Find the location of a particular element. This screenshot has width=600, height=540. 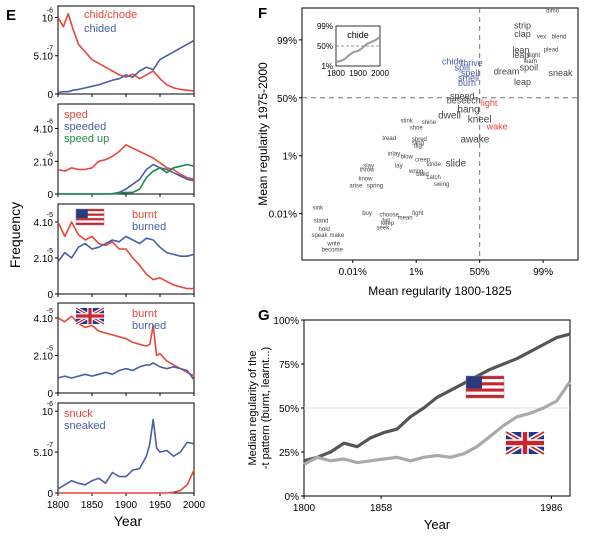

point-label: make is located at coordinates (337, 236).